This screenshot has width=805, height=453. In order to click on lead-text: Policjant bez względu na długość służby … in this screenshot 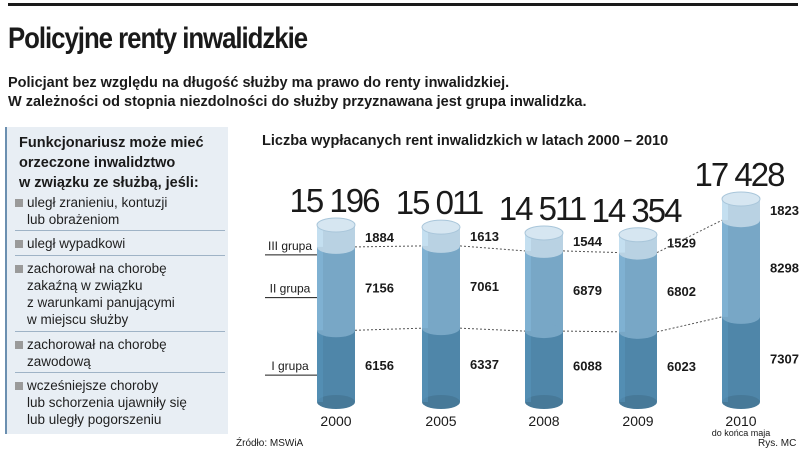, I will do `click(297, 93)`.